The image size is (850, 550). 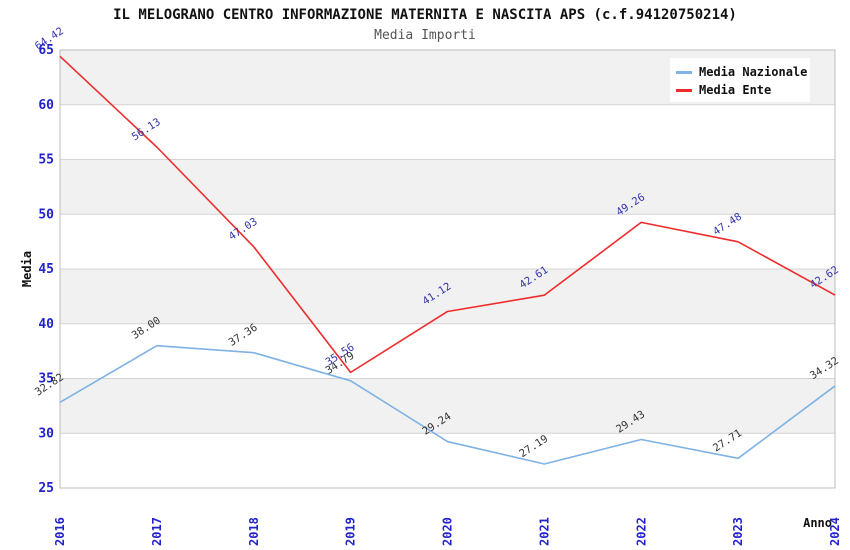 What do you see at coordinates (46, 214) in the screenshot?
I see `y-tick-label: 50` at bounding box center [46, 214].